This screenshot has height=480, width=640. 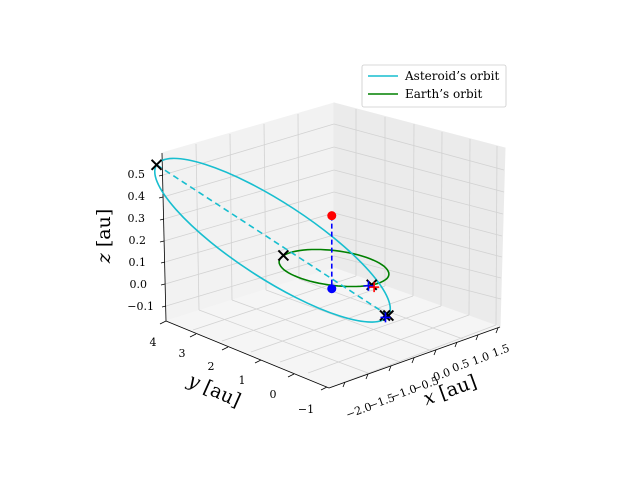 I want to click on z-tick-label: 0.2, so click(x=138, y=240).